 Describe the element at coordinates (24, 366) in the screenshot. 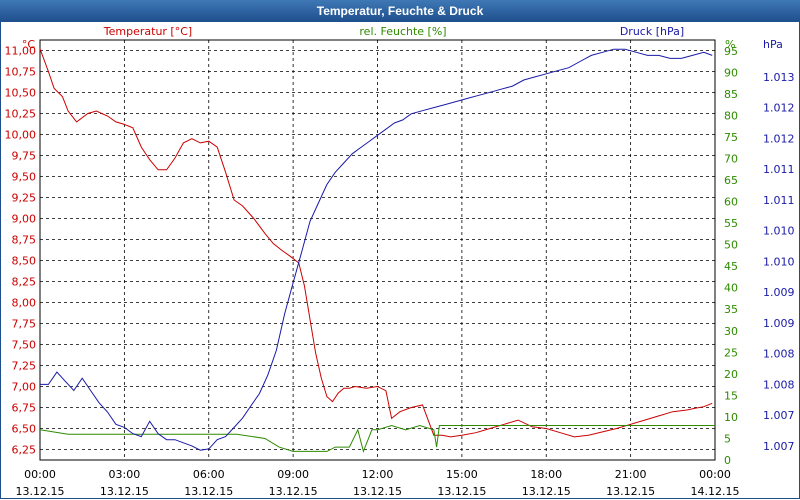

I see `temperature-tick-label: 7,25` at that location.